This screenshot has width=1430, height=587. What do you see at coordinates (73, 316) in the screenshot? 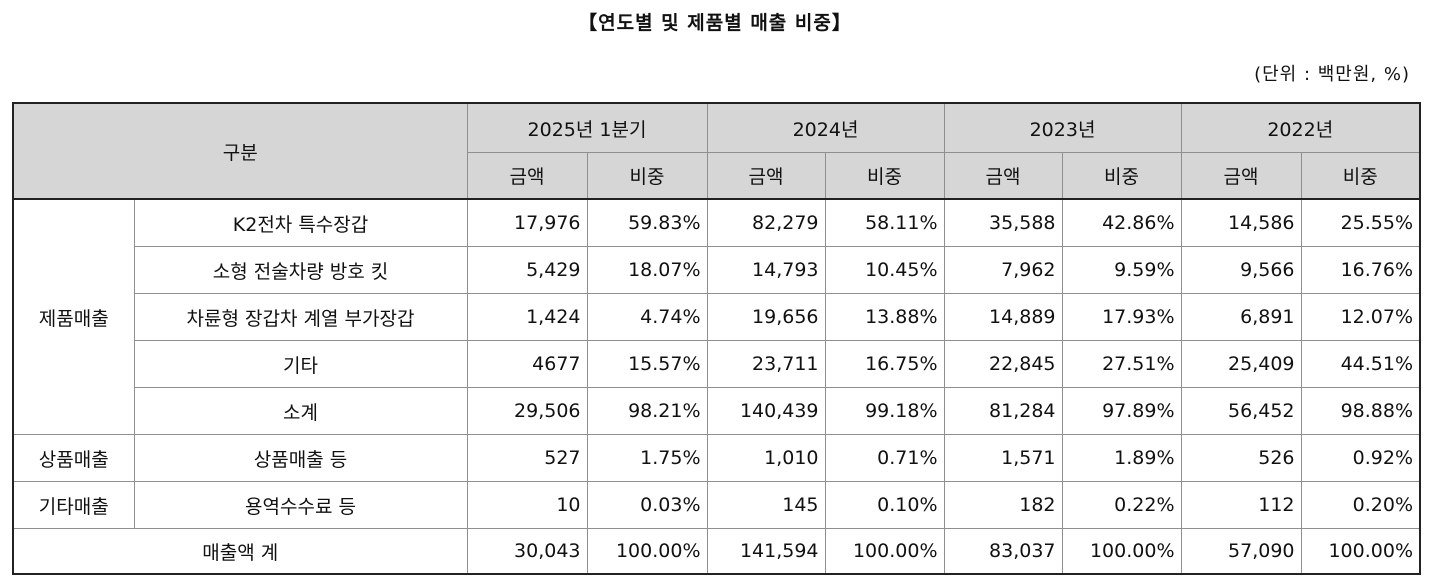
I see `group-product-sales: 제품매출` at bounding box center [73, 316].